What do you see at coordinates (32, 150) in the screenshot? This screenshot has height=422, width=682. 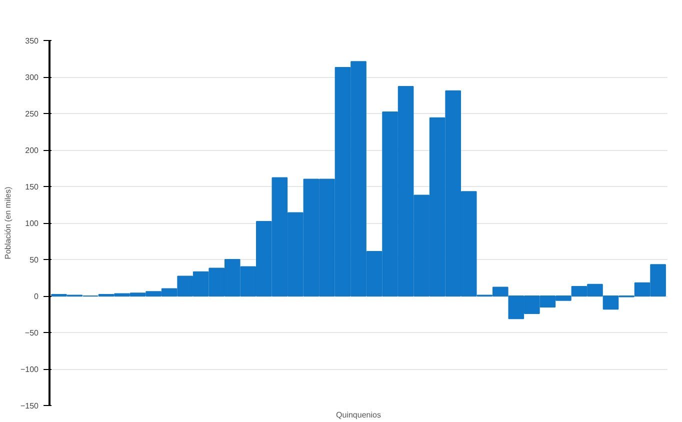 I see `y-tick-label: 200` at bounding box center [32, 150].